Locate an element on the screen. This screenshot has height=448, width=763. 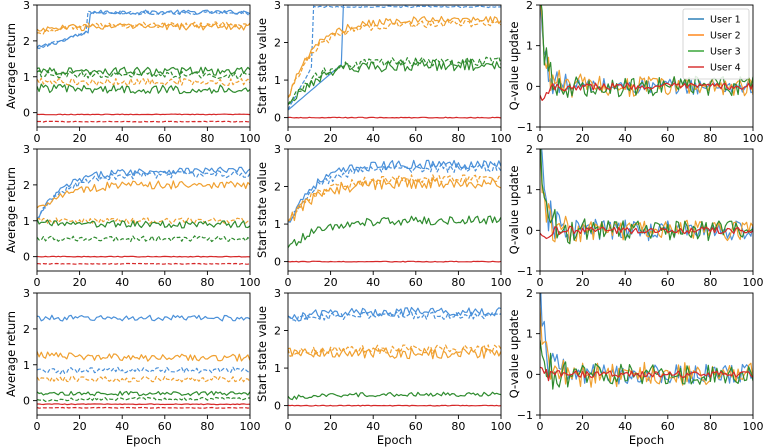
panel-r1-c0: 0 20 40 60 80 100 0 1 2 3 Average return is located at coordinates (132, 216).